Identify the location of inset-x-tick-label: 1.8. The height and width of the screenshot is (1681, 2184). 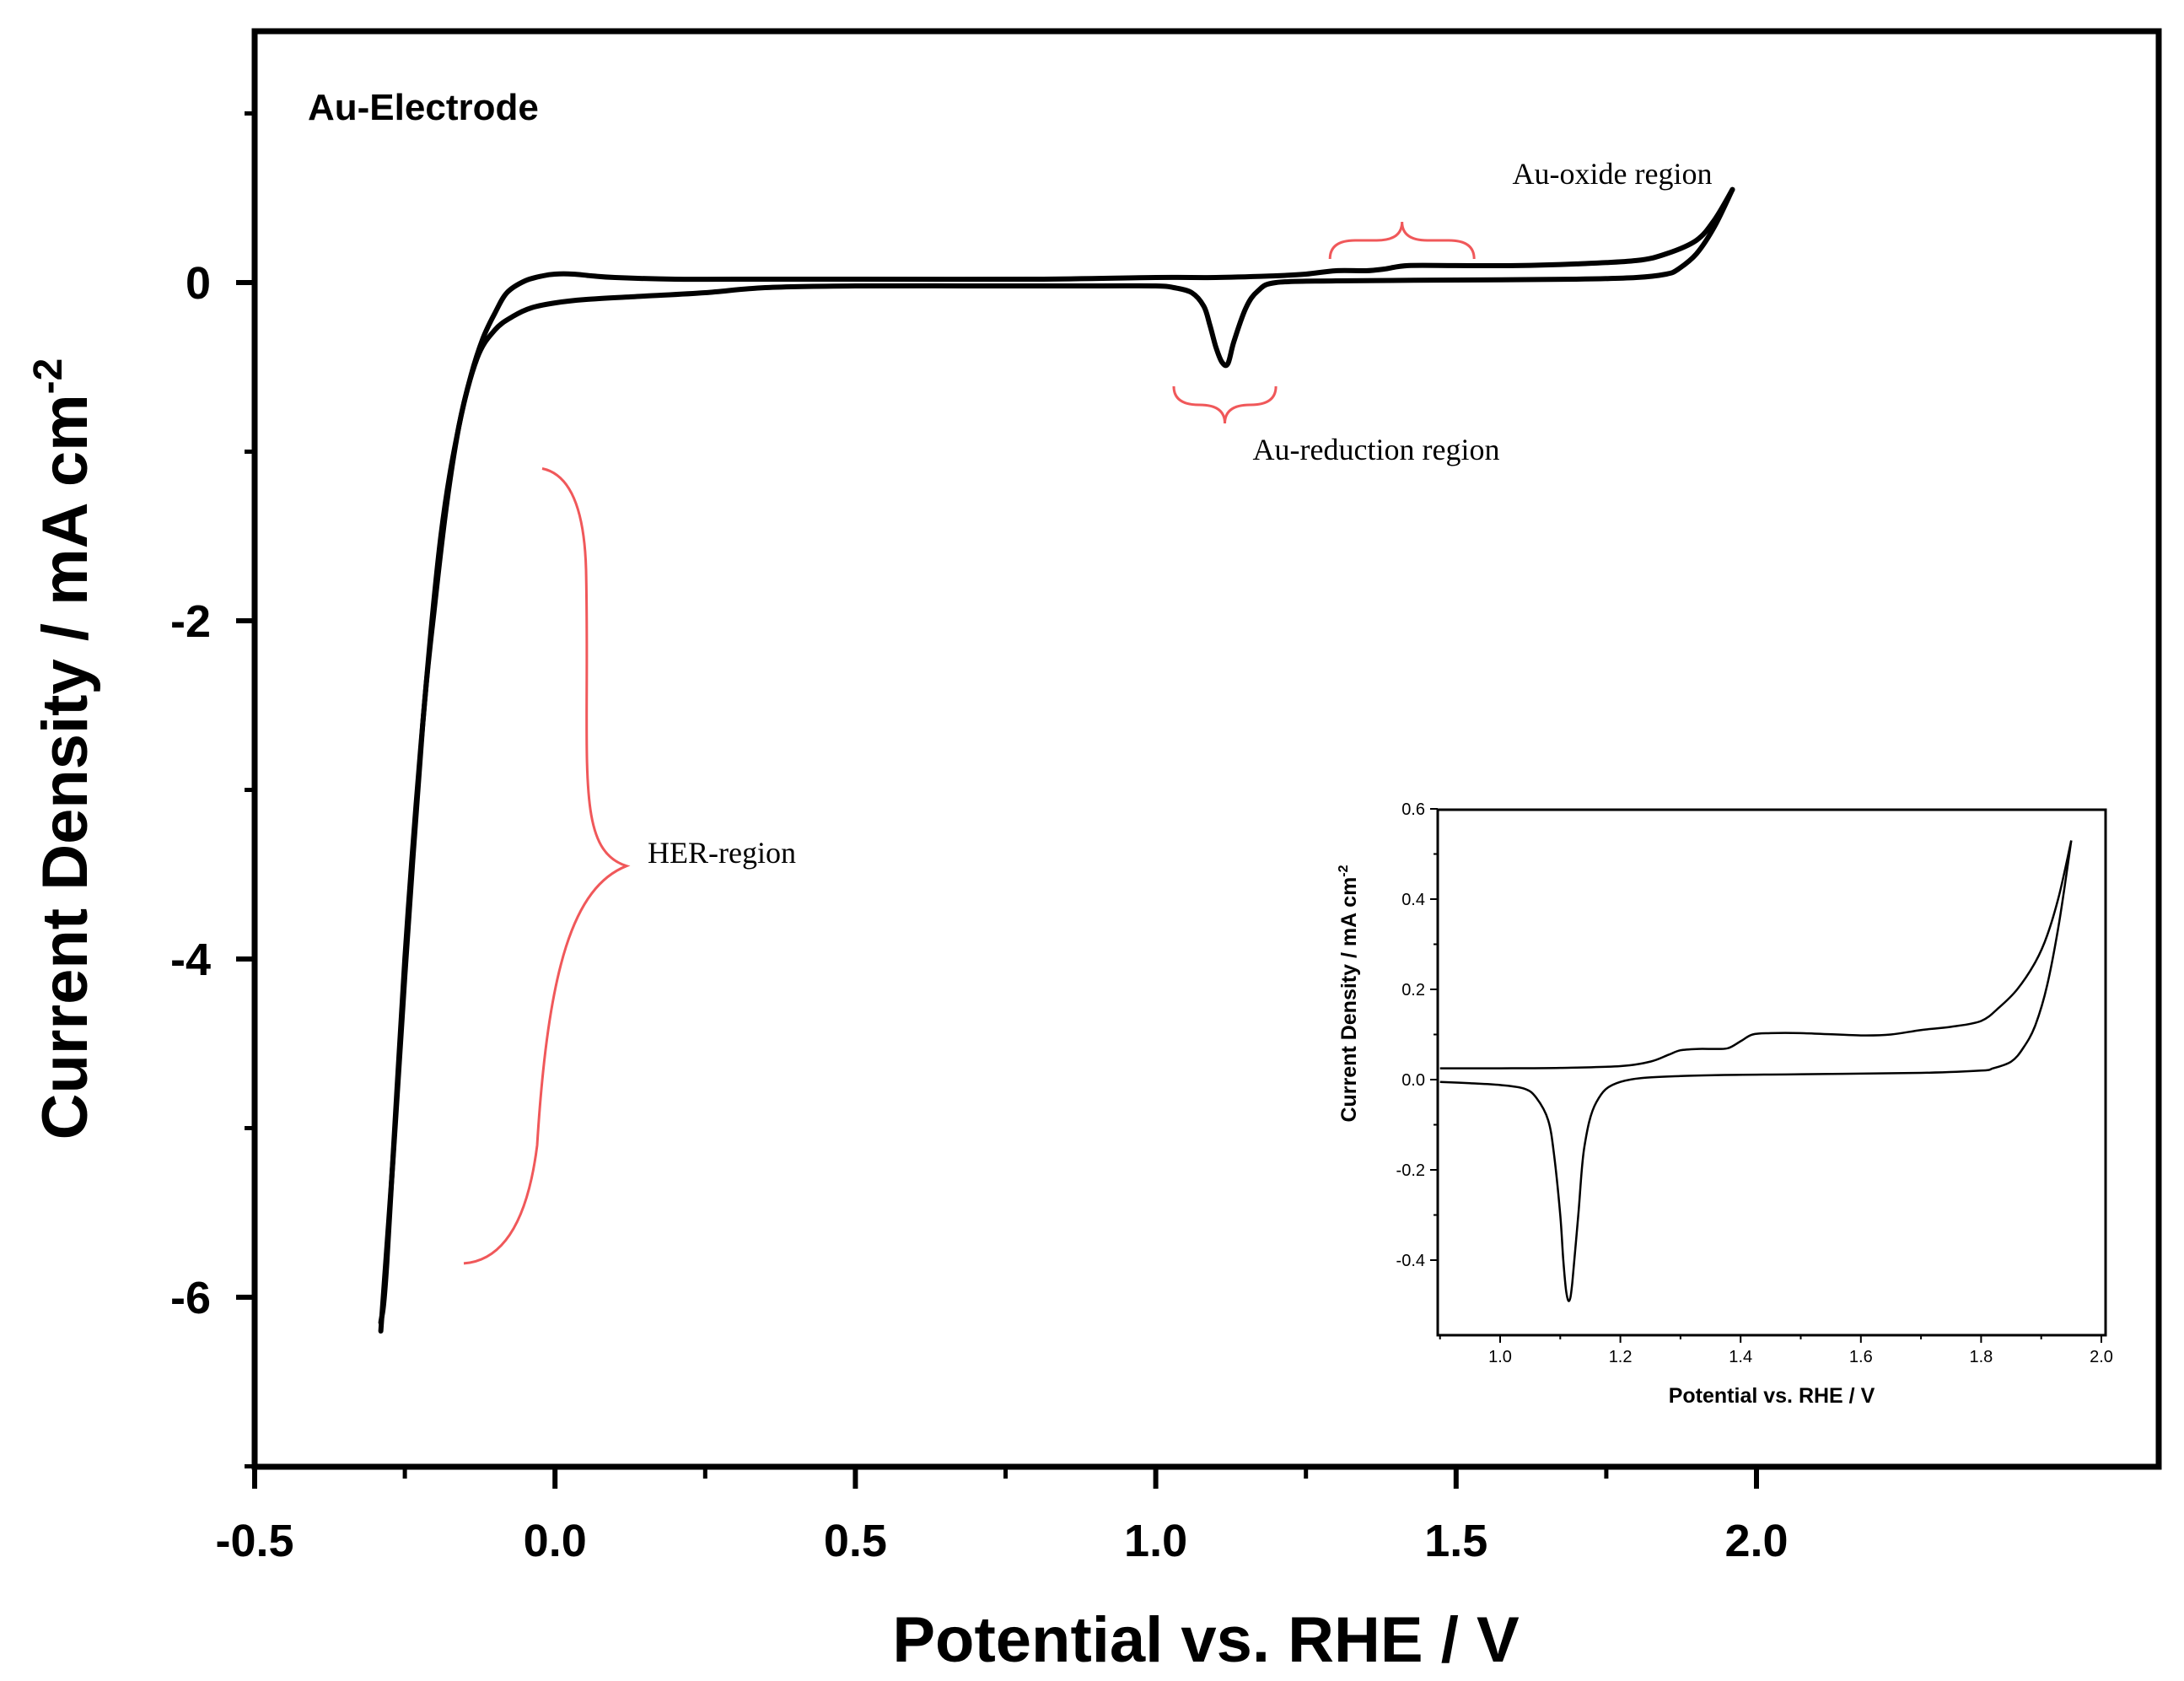
(1981, 1357).